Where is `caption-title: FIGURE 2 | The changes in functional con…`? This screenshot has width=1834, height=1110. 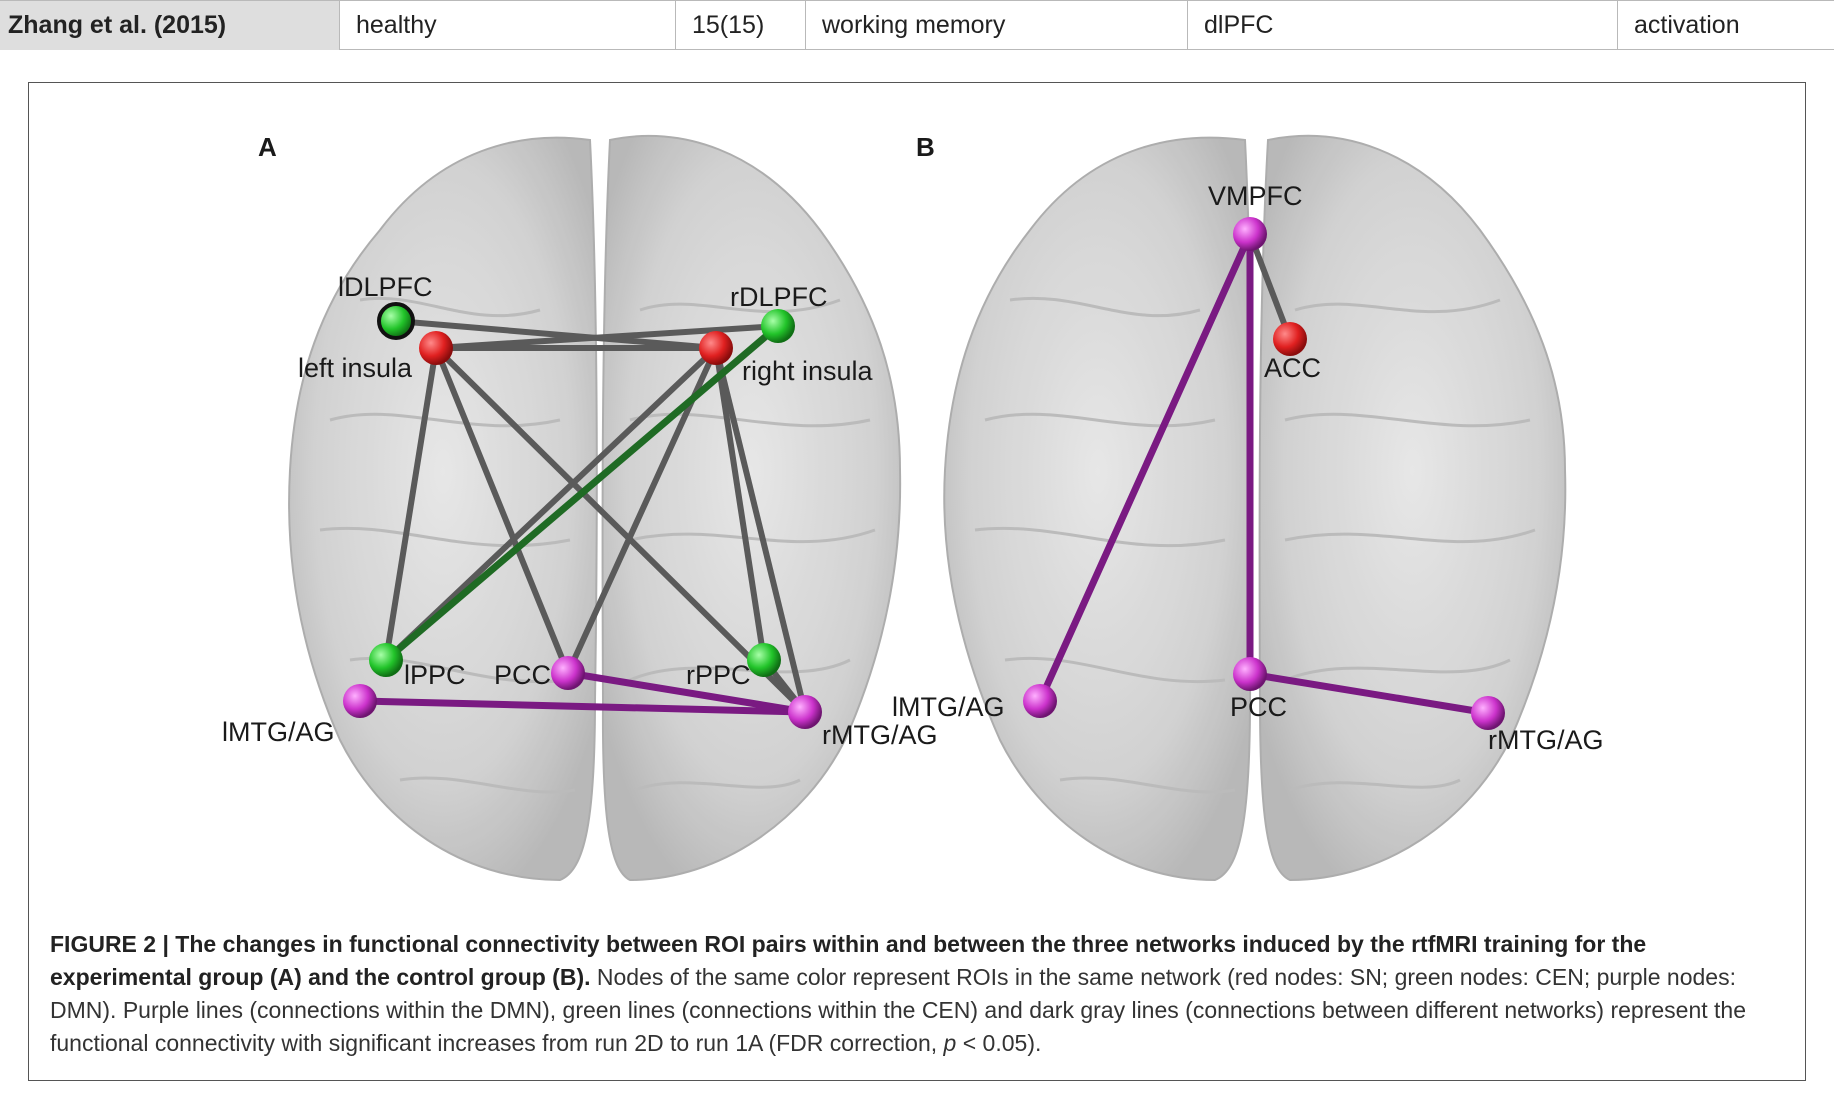 caption-title: FIGURE 2 | The changes in functional con… is located at coordinates (848, 960).